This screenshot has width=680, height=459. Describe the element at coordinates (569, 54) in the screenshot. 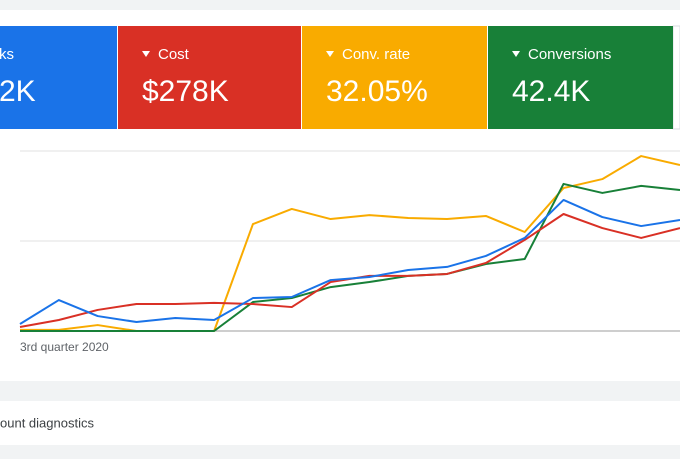

I see `card-label: Conversions` at that location.